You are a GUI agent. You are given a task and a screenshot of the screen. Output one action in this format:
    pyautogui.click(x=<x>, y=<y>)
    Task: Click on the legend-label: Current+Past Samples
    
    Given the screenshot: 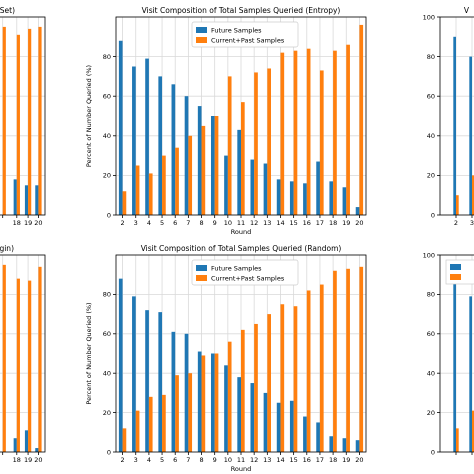 What is the action you would take?
    pyautogui.click(x=248, y=279)
    